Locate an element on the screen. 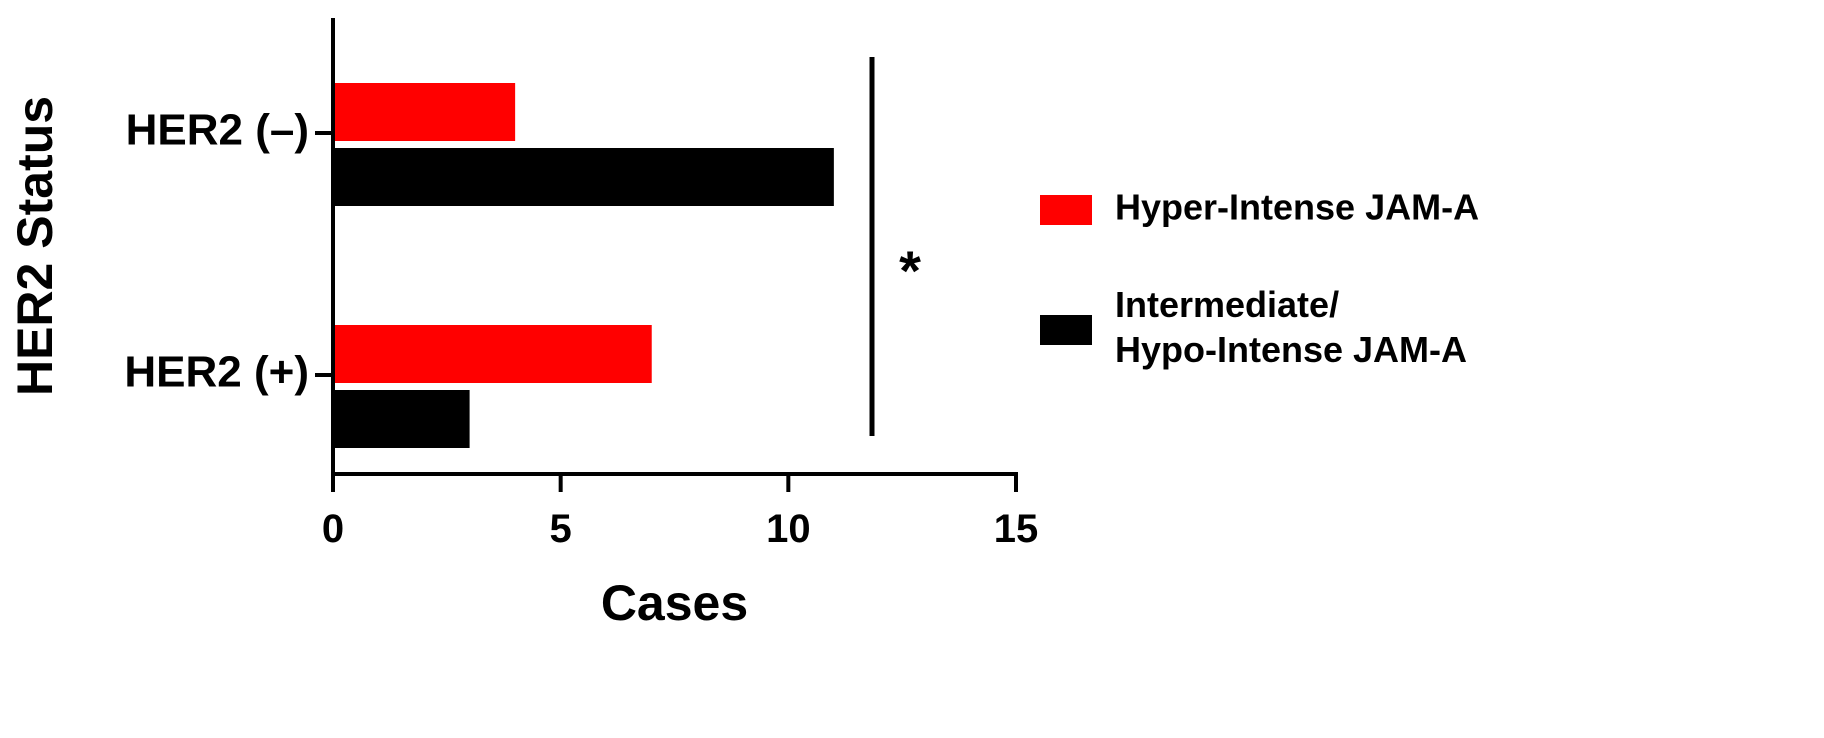 This screenshot has width=1824, height=738. significance-star: * is located at coordinates (910, 270).